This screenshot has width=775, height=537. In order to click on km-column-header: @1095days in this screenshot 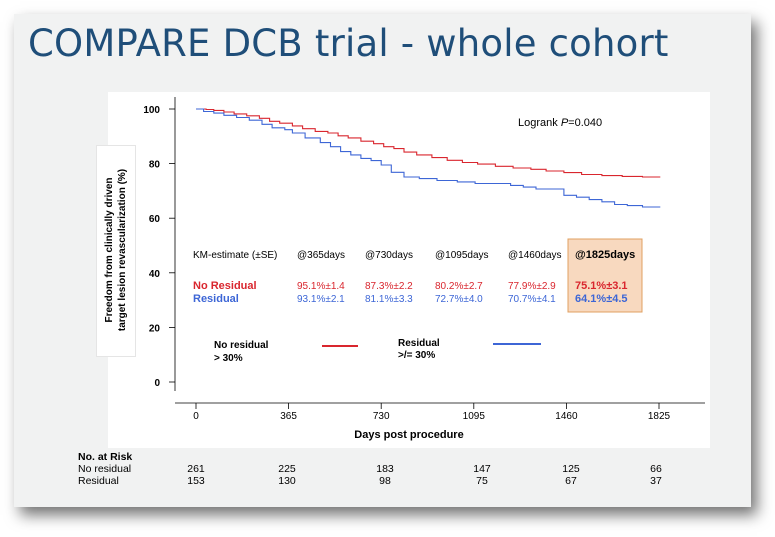, I will do `click(462, 255)`.